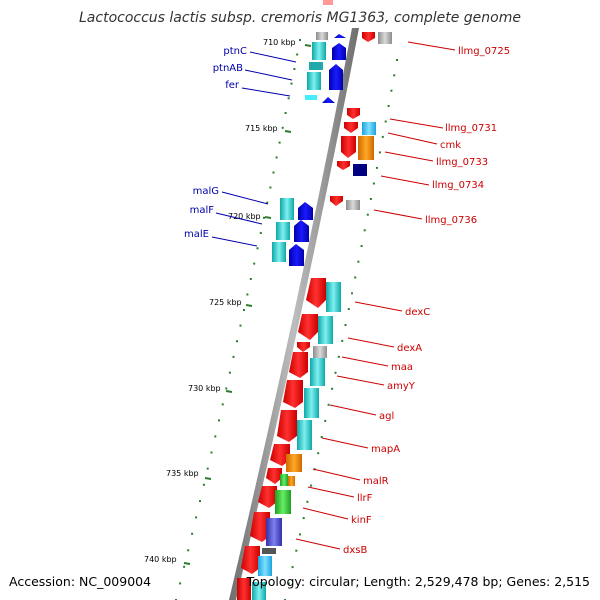 The image size is (600, 600). I want to click on gene-label: malE, so click(196, 234).